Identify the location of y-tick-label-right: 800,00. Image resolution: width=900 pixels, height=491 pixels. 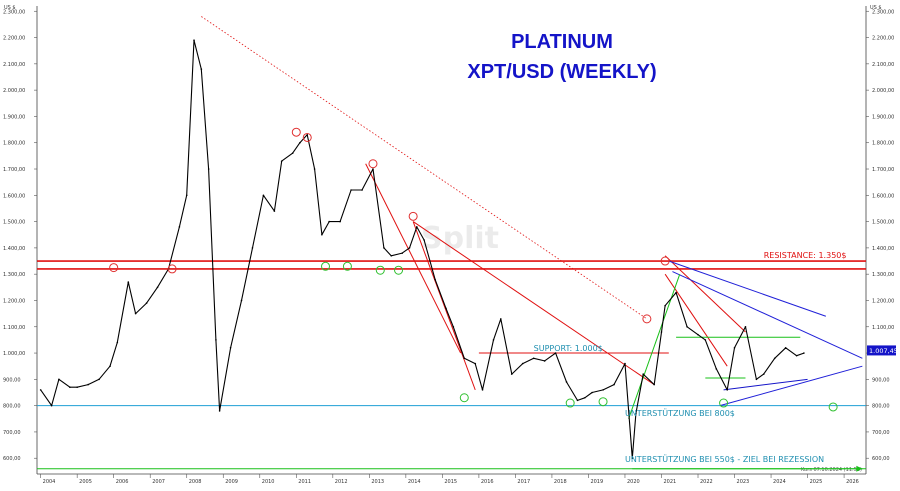
(881, 407).